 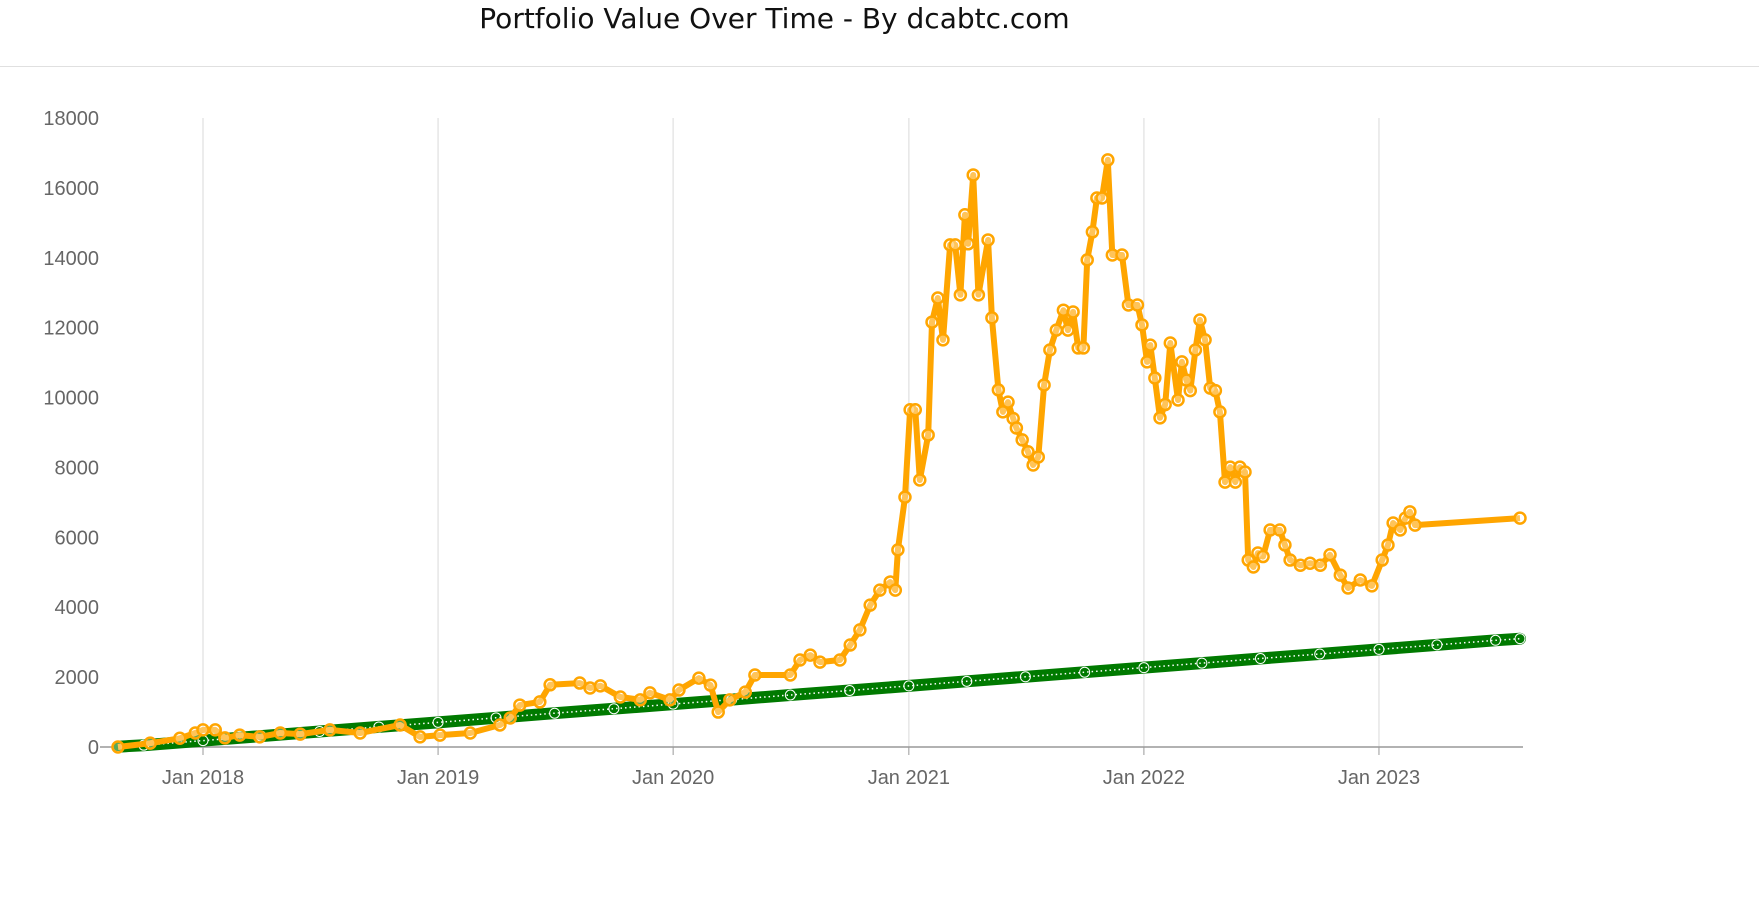 What do you see at coordinates (909, 778) in the screenshot?
I see `x-tick-label: Jan 2021` at bounding box center [909, 778].